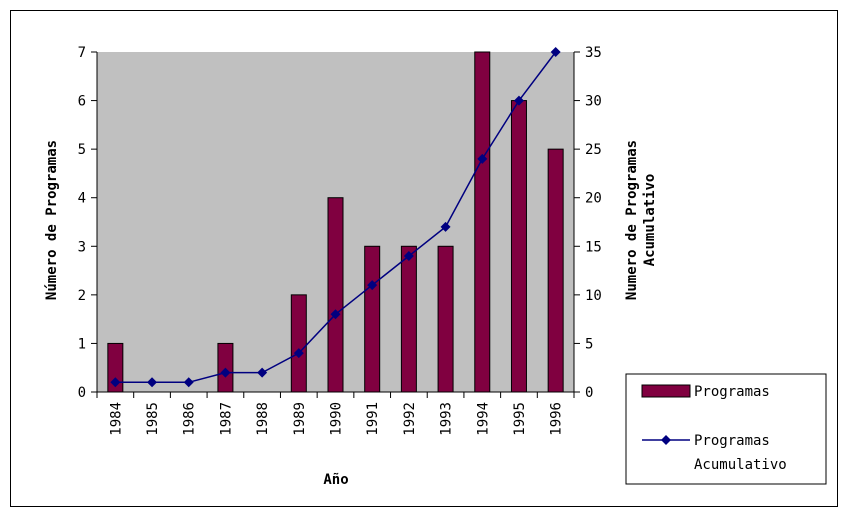 This screenshot has height=519, width=850. Describe the element at coordinates (732, 441) in the screenshot. I see `legend-label-acumulativo-line1: Programas` at that location.